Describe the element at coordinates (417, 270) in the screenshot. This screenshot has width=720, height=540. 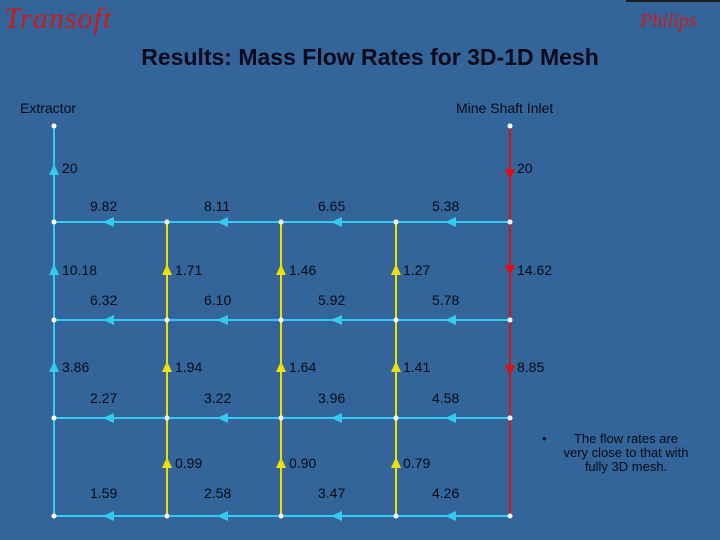
I see `row2-vflow-label-3: 1.27` at that location.